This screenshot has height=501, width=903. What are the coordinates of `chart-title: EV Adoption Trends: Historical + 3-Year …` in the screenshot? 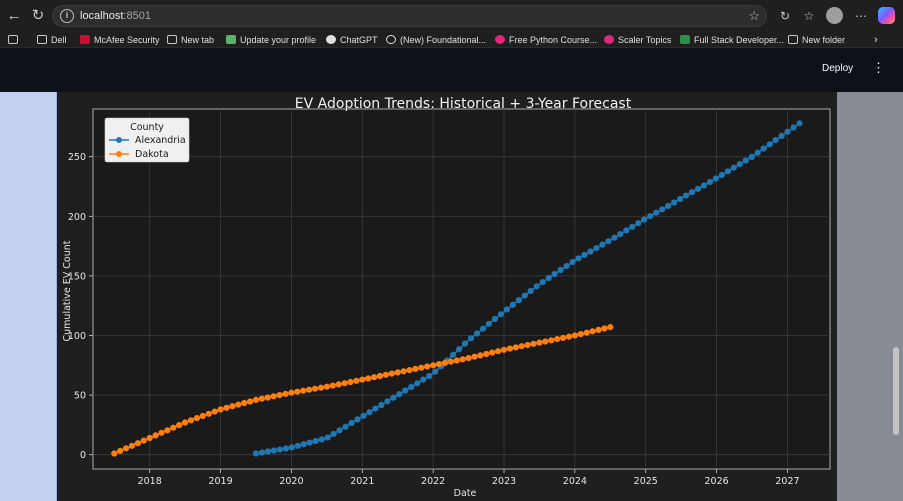 It's located at (463, 104).